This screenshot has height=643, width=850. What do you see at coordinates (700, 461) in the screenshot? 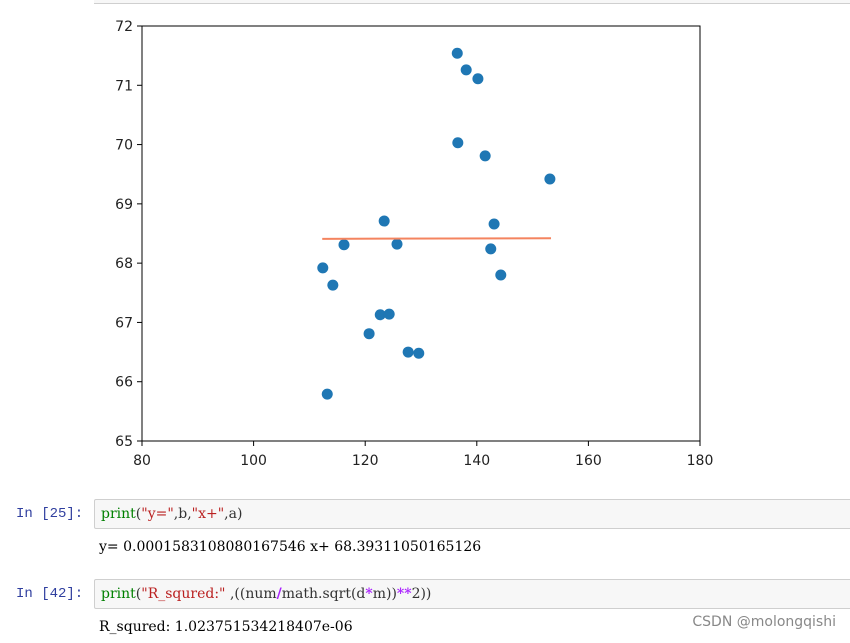
I see `x-tick-label: 180` at bounding box center [700, 461].